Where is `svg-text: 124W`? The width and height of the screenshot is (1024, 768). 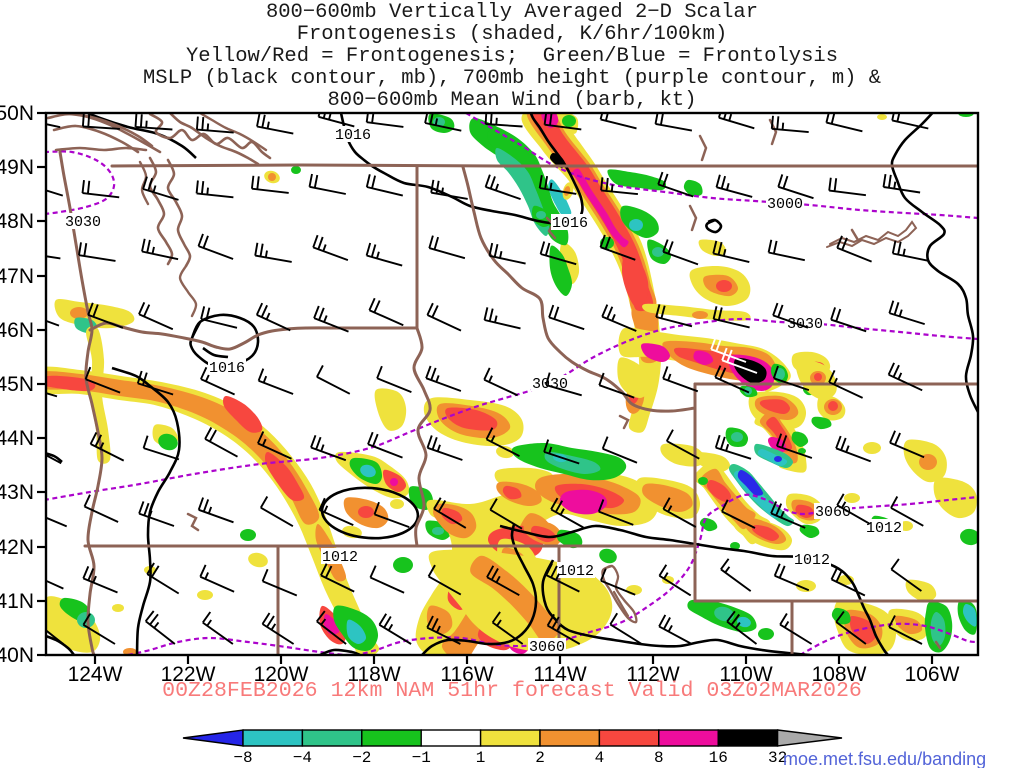
svg-text: 124W is located at coordinates (95, 674).